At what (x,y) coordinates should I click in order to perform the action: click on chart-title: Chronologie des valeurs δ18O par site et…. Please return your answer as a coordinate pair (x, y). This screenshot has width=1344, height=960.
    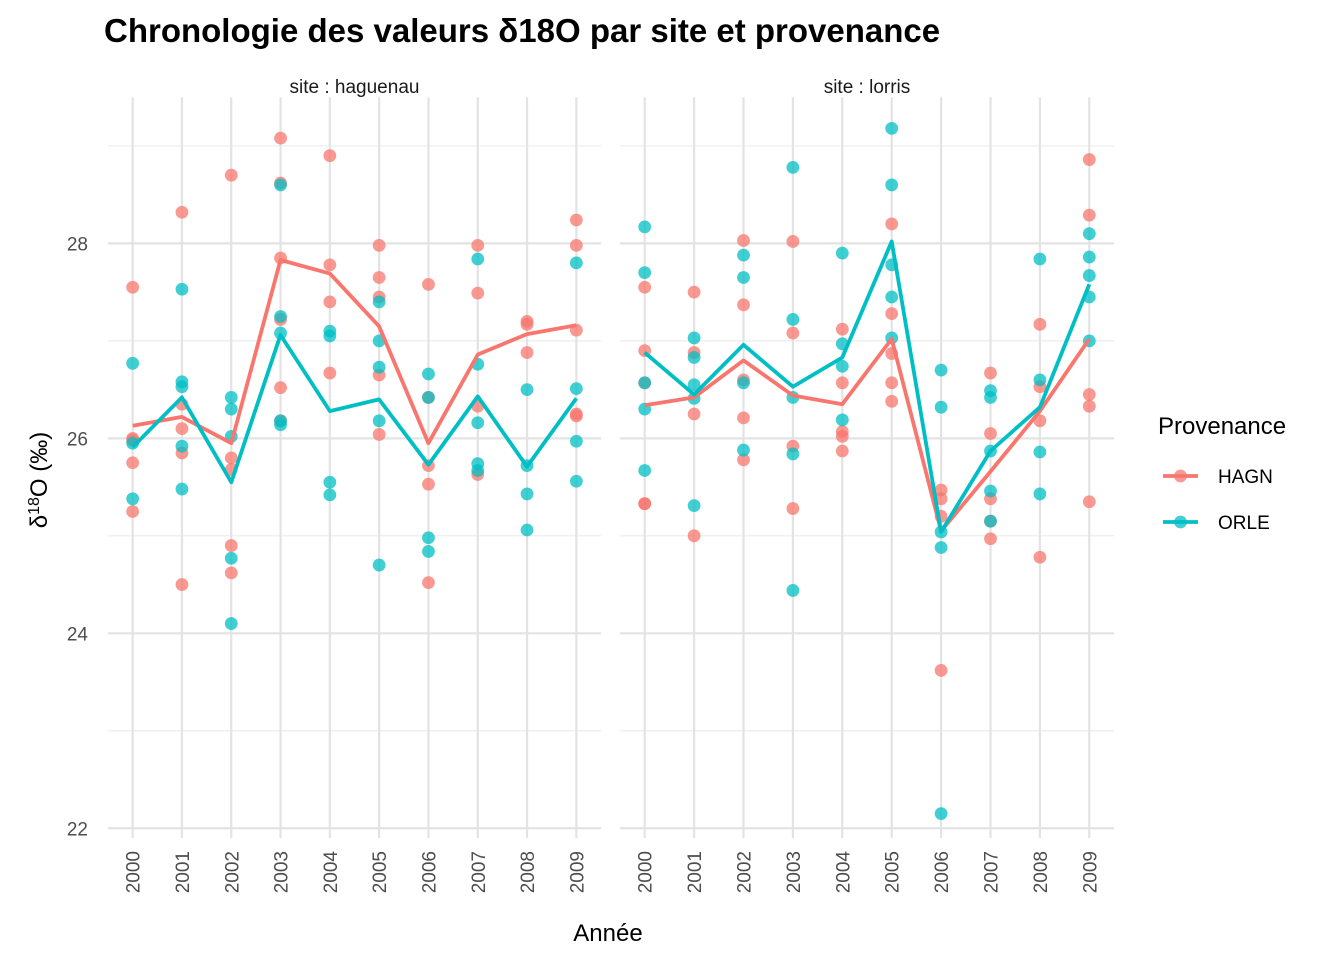
    Looking at the image, I should click on (522, 30).